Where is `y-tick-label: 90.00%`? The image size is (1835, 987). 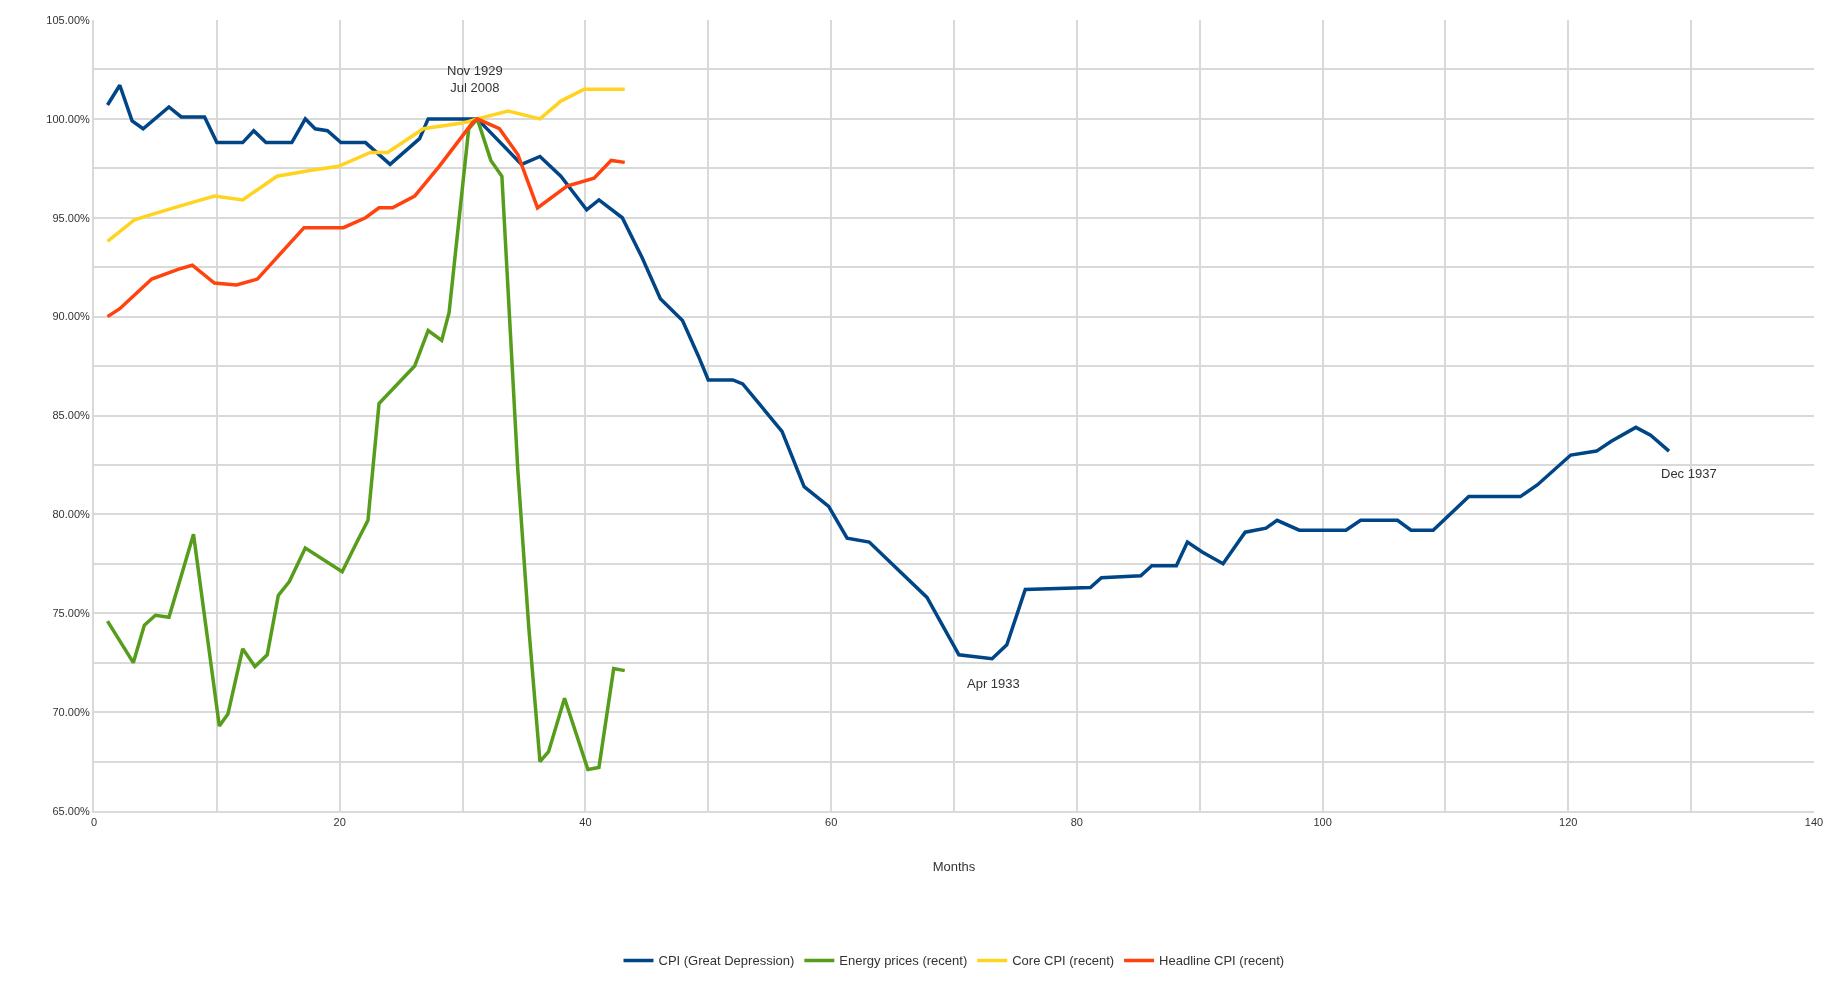
y-tick-label: 90.00% is located at coordinates (71, 316).